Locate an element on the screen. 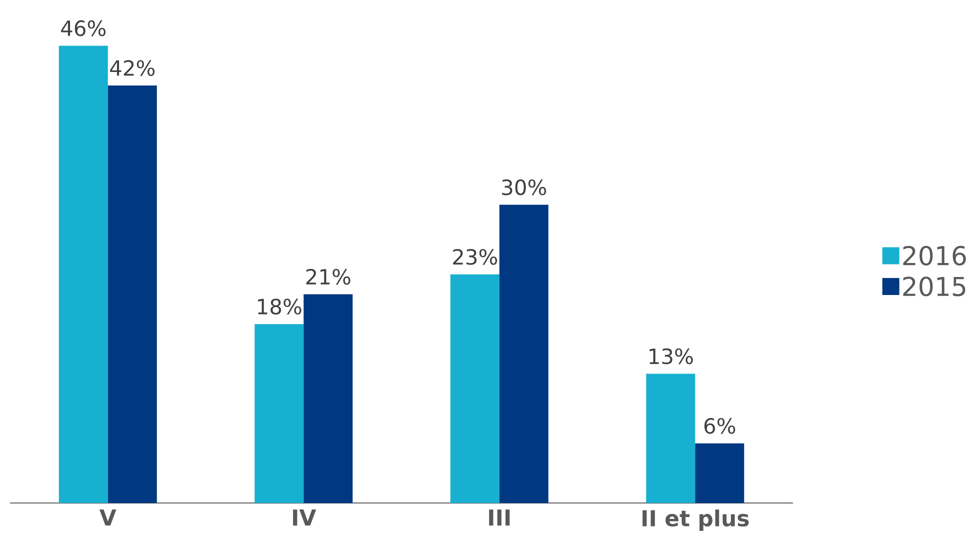 The height and width of the screenshot is (549, 979). data-label: 13% is located at coordinates (671, 356).